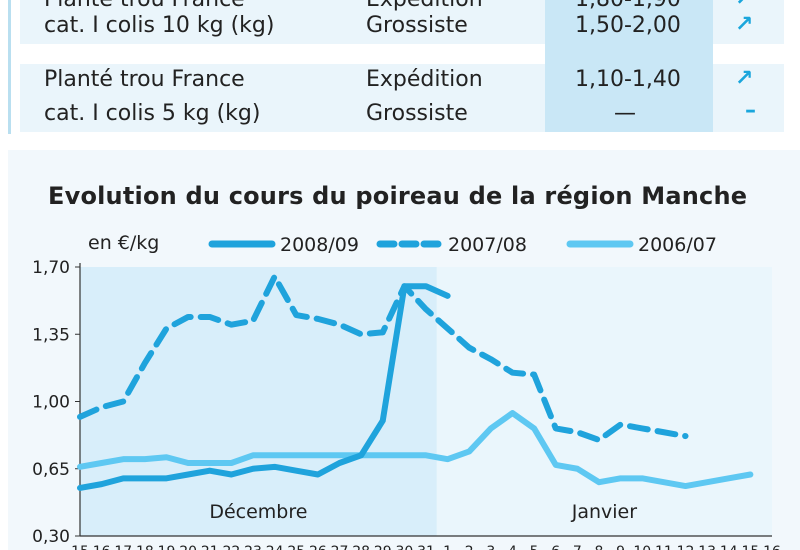 The width and height of the screenshot is (800, 550). Describe the element at coordinates (188, 547) in the screenshot. I see `x-tick-label: 20` at that location.